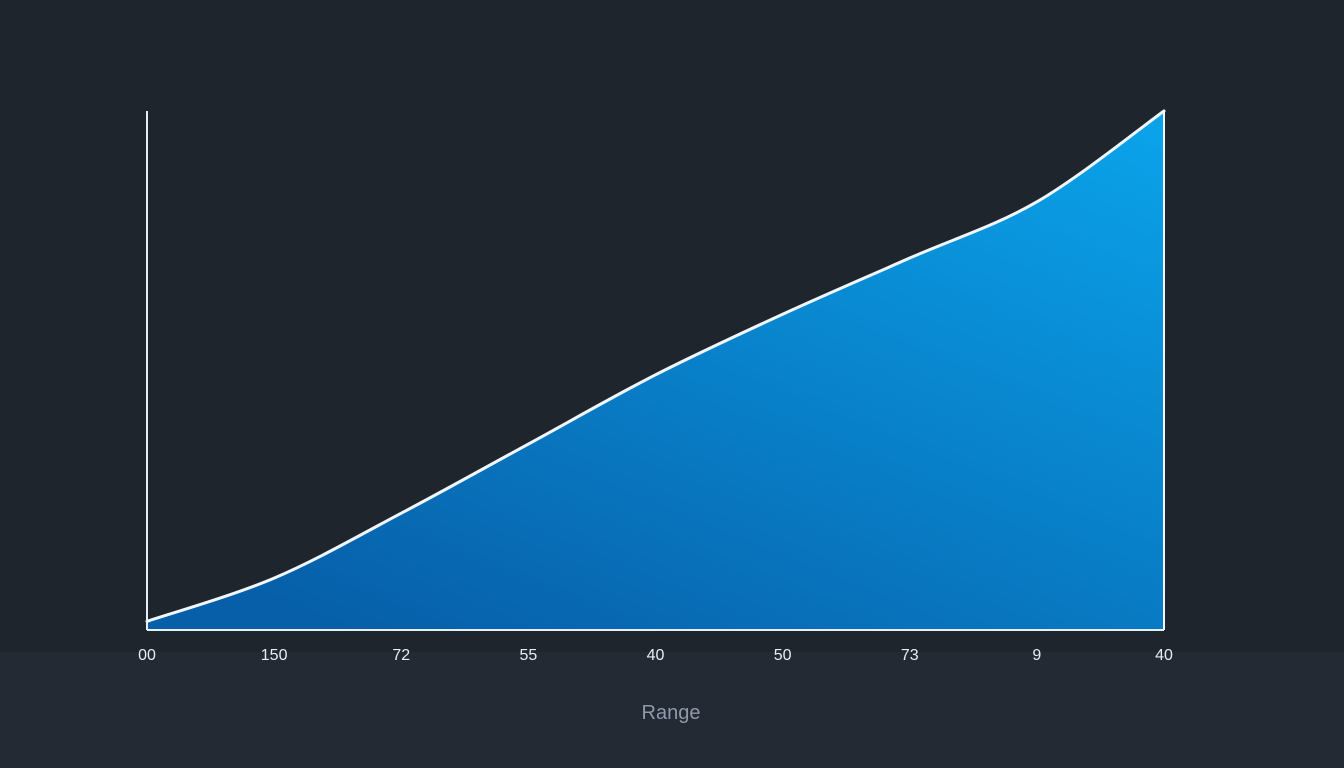 Image resolution: width=1344 pixels, height=768 pixels. Describe the element at coordinates (147, 655) in the screenshot. I see `x-tick-label: 00` at that location.